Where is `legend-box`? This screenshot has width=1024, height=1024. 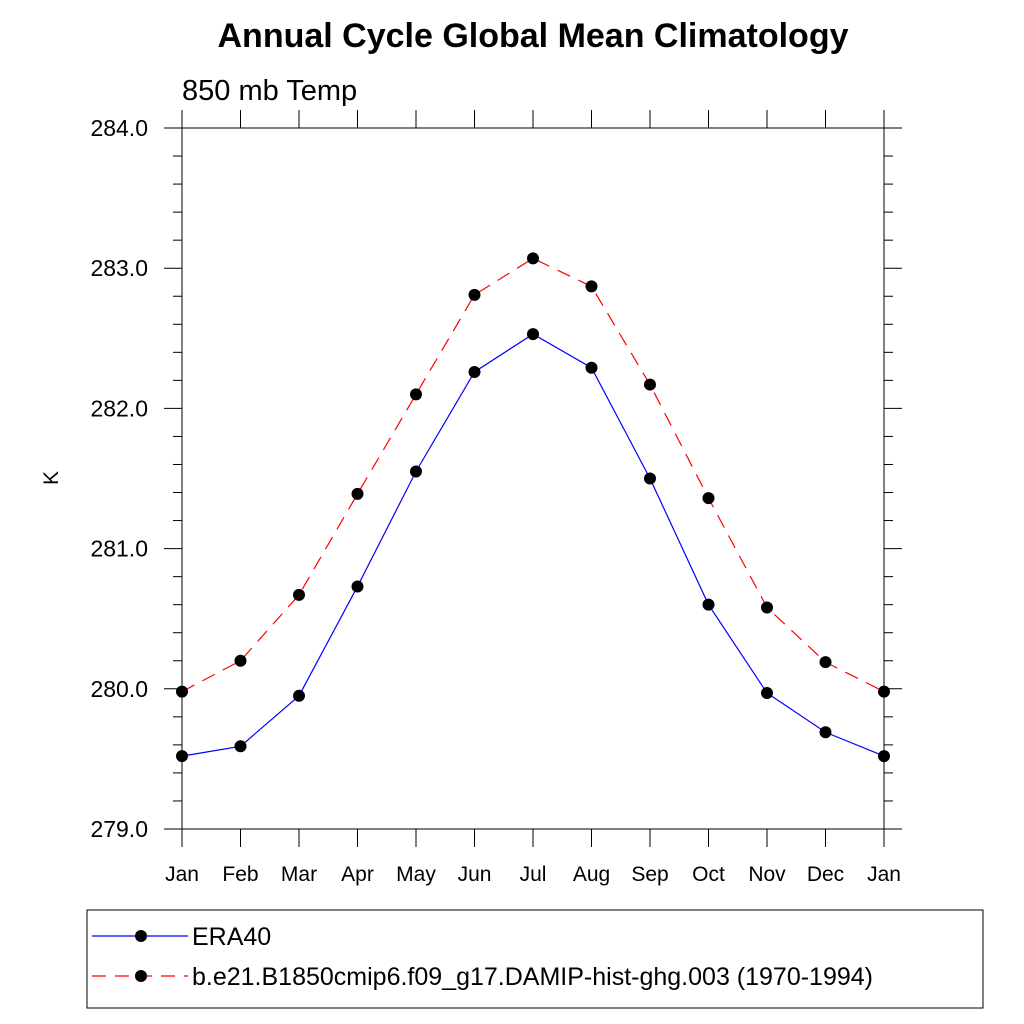
legend-box is located at coordinates (535, 959).